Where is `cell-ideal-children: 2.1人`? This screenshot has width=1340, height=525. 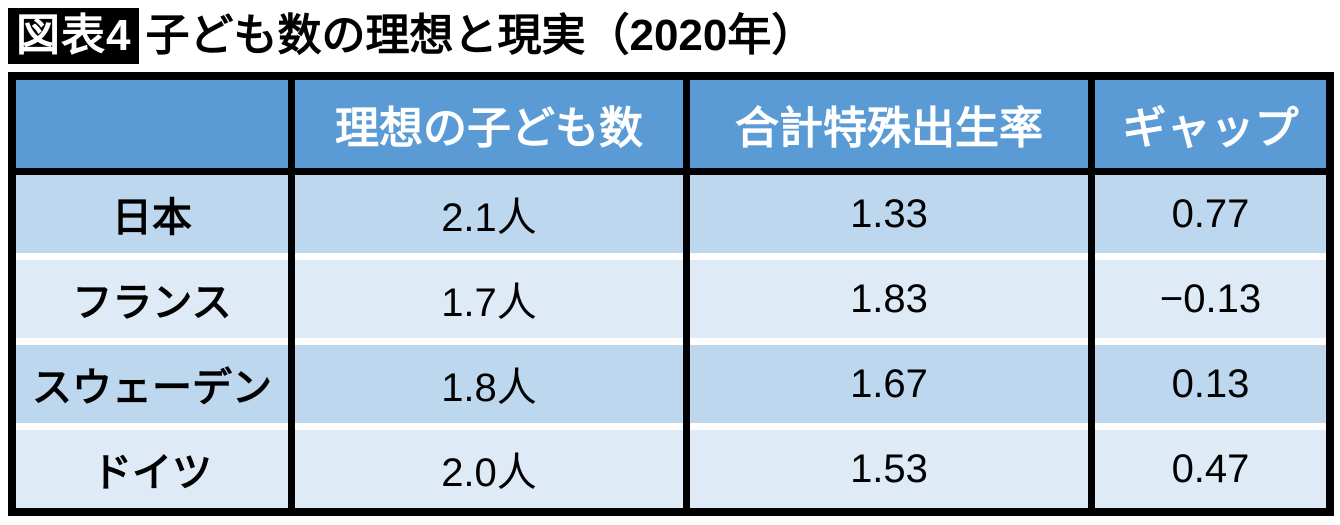
cell-ideal-children: 2.1人 is located at coordinates (489, 210).